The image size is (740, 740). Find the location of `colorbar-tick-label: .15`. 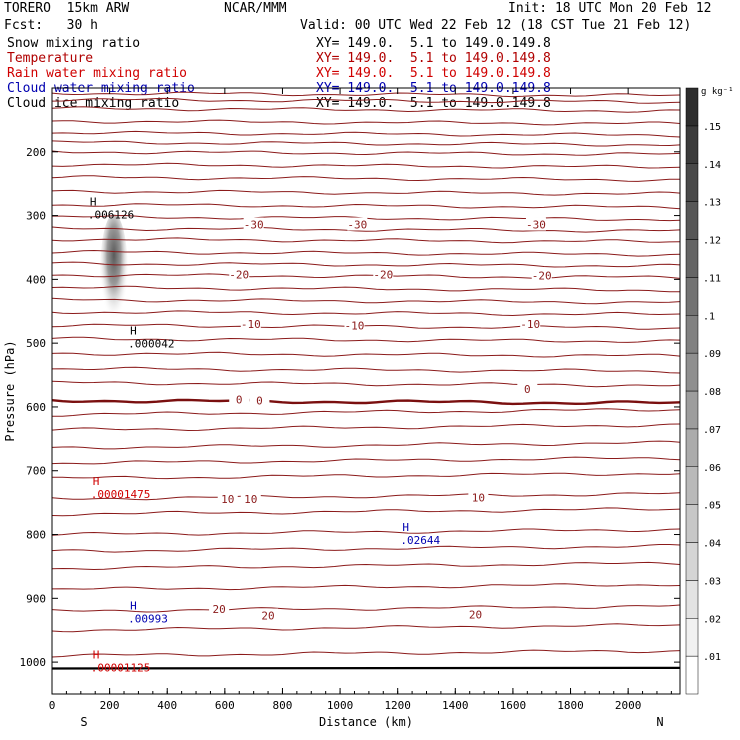

colorbar-tick-label: .15 is located at coordinates (712, 127).